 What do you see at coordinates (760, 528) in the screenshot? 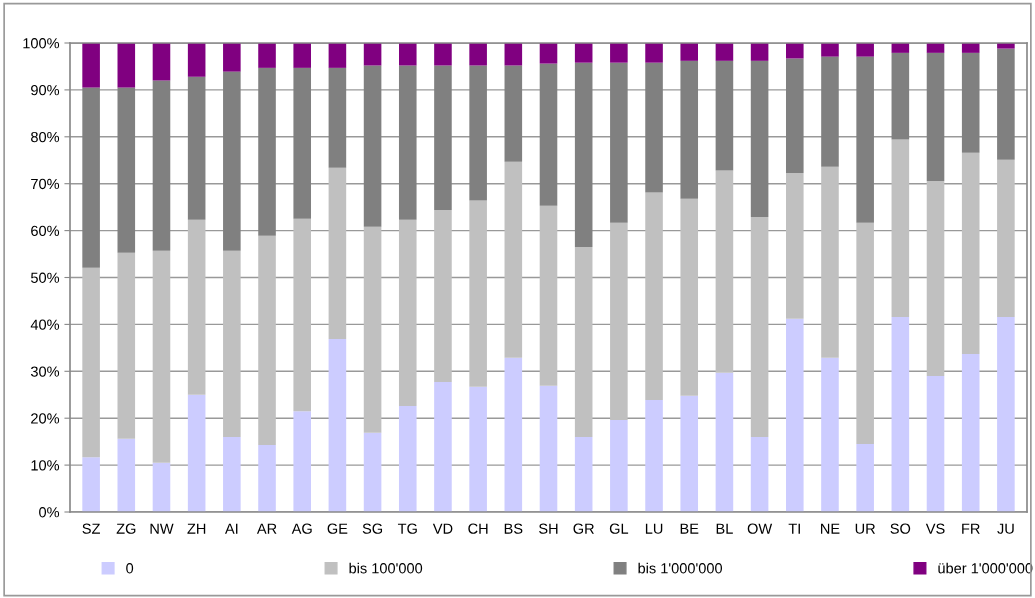
I see `x-tick-label: OW` at bounding box center [760, 528].